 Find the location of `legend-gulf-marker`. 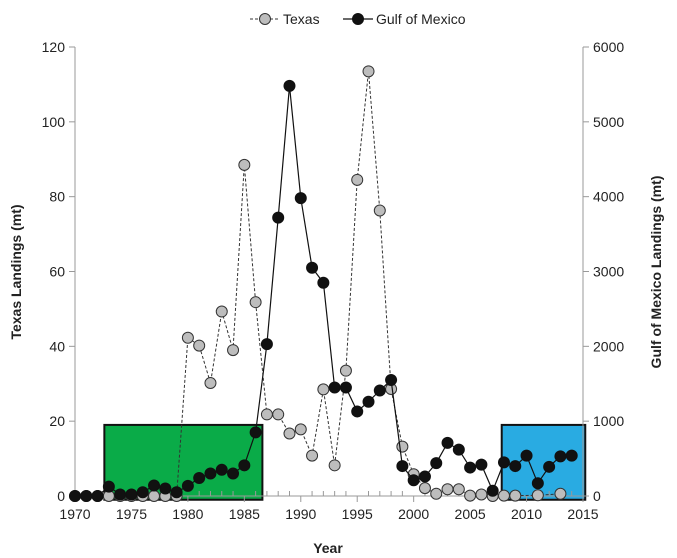

legend-gulf-marker is located at coordinates (358, 19).